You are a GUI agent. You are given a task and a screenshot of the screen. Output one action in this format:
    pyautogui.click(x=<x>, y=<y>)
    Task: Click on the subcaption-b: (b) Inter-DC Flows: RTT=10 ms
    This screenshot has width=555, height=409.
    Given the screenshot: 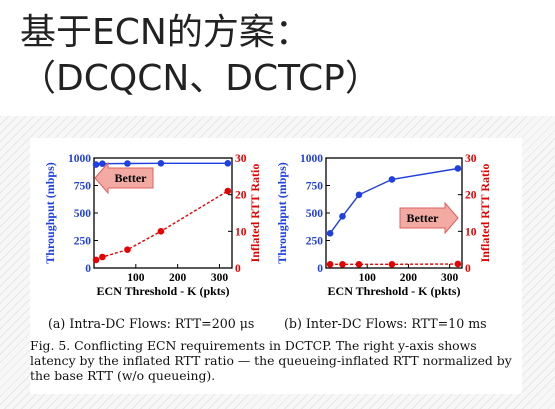 What is the action you would take?
    pyautogui.click(x=385, y=323)
    